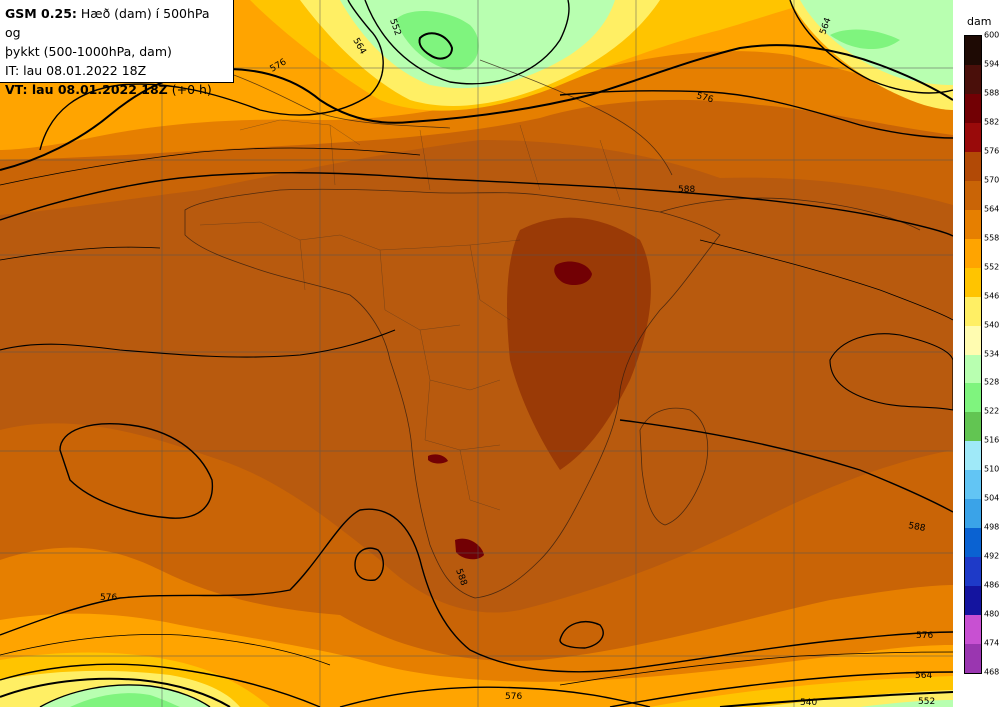  Describe the element at coordinates (136, 471) in the screenshot. I see `contour-588-south-atl` at that location.